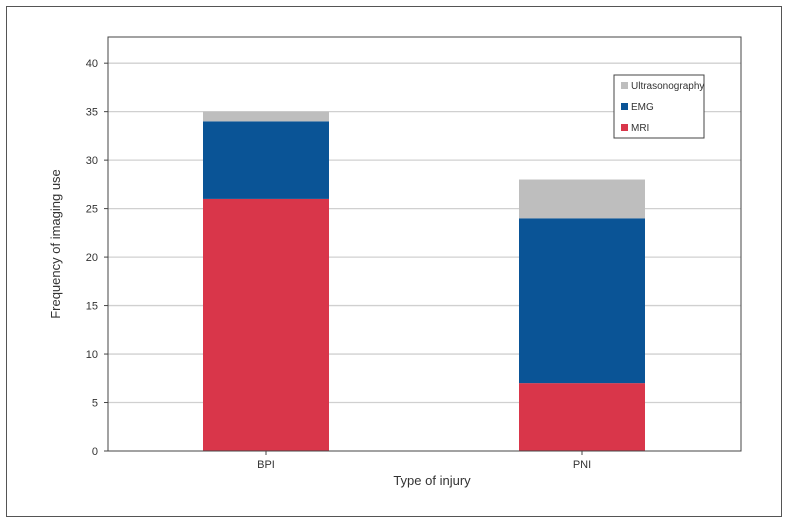 The height and width of the screenshot is (525, 790). I want to click on legend: Ultrasonography EMG MRI, so click(659, 106).